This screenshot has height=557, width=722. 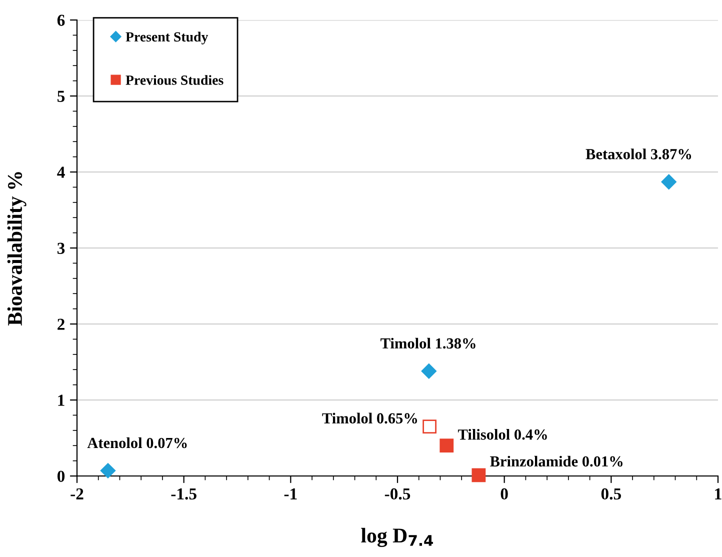 I want to click on y-tick-label: 4, so click(x=61, y=172).